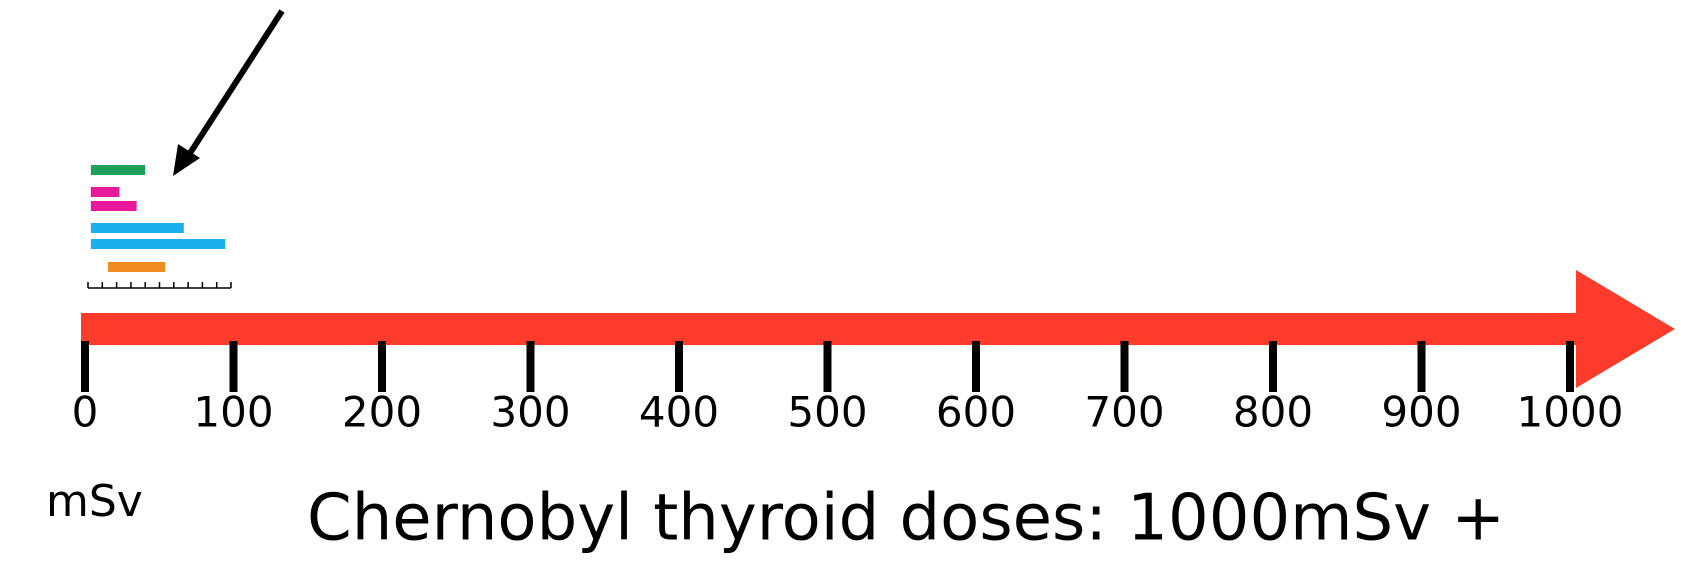 The width and height of the screenshot is (1681, 569). I want to click on x-tick-label: 900, so click(1421, 412).